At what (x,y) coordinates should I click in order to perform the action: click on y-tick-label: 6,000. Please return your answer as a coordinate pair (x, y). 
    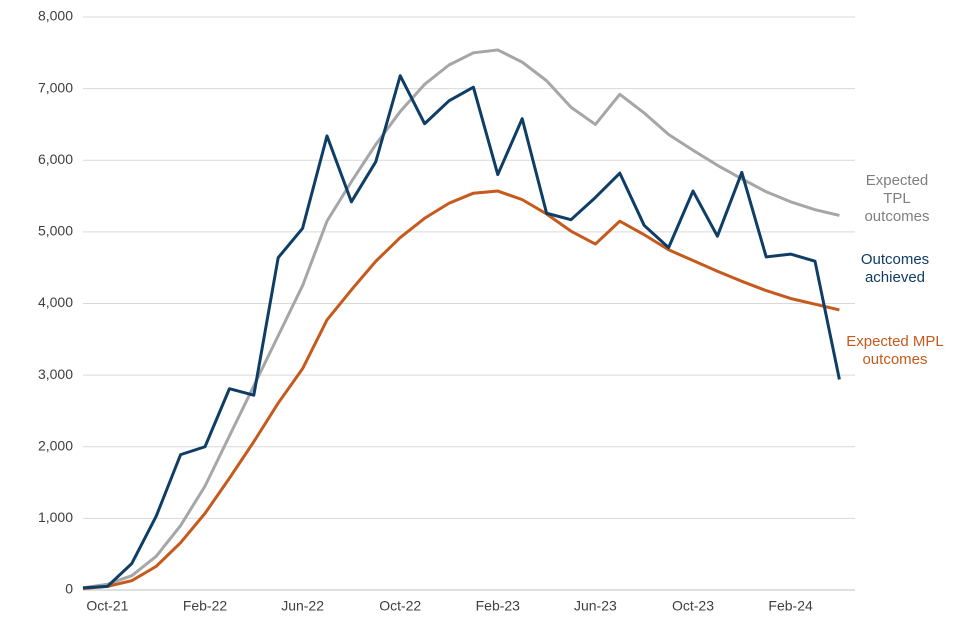
    Looking at the image, I should click on (55, 159).